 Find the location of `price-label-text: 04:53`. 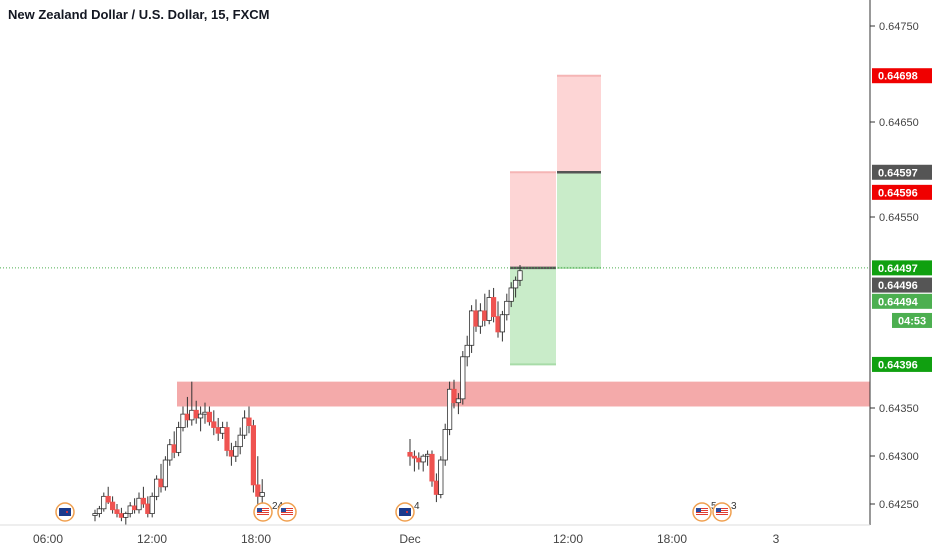

price-label-text: 04:53 is located at coordinates (912, 321).